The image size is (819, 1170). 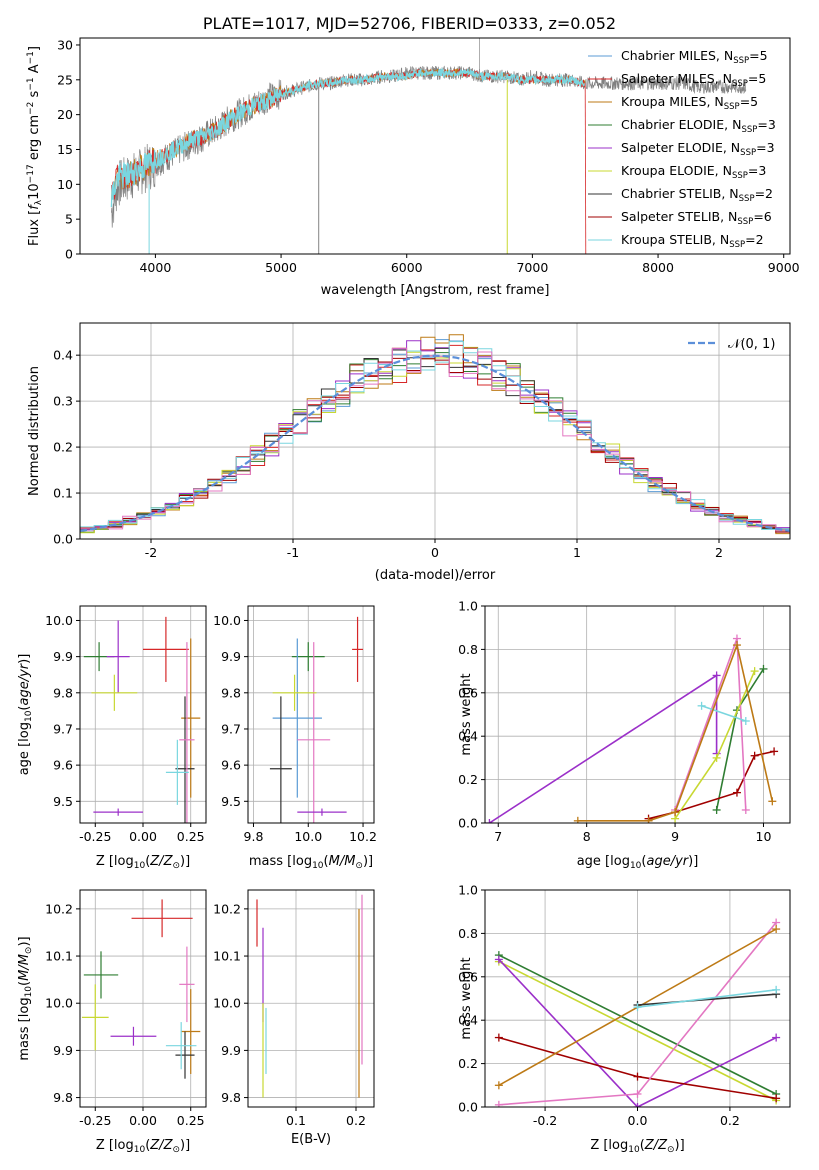 What do you see at coordinates (34, 431) in the screenshot?
I see `y-axis-label: Normed distribution` at bounding box center [34, 431].